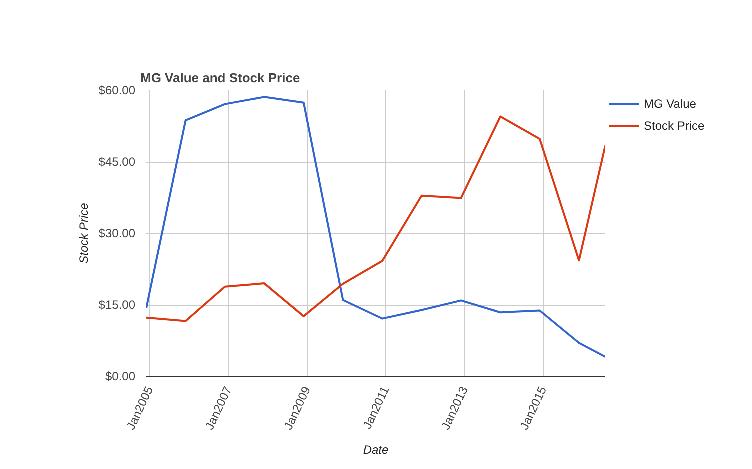 This screenshot has height=469, width=752. What do you see at coordinates (670, 104) in the screenshot?
I see `legend-label: MG Value` at bounding box center [670, 104].